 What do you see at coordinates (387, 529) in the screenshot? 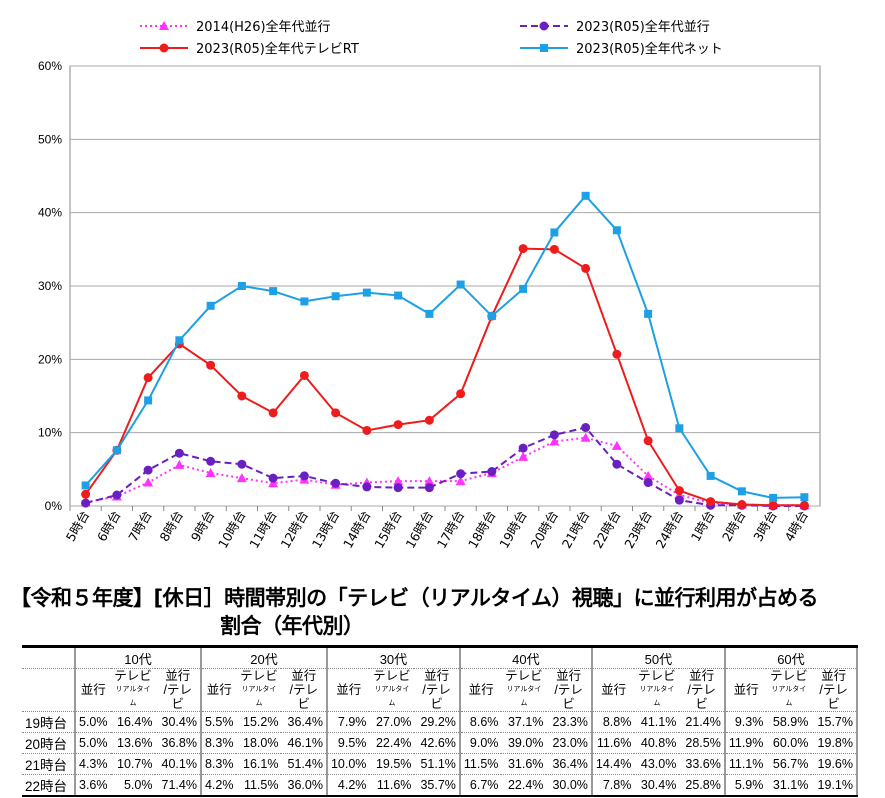
I see `x-tick-label: 15時台` at bounding box center [387, 529].